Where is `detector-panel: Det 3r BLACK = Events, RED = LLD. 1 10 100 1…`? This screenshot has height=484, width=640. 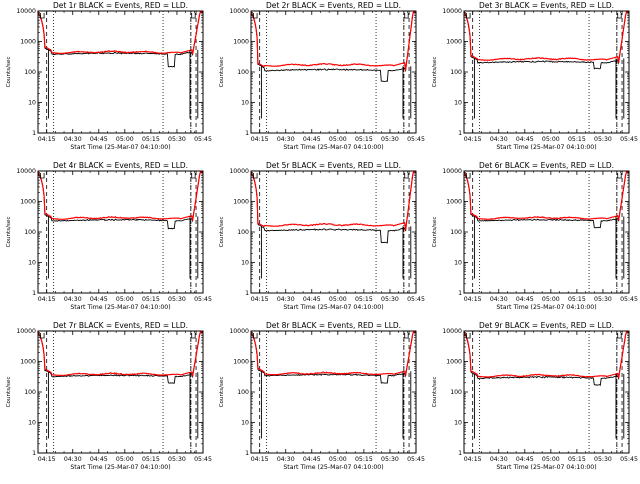 detector-panel: Det 3r BLACK = Events, RED = LLD. 1 10 100 1… is located at coordinates (535, 76).